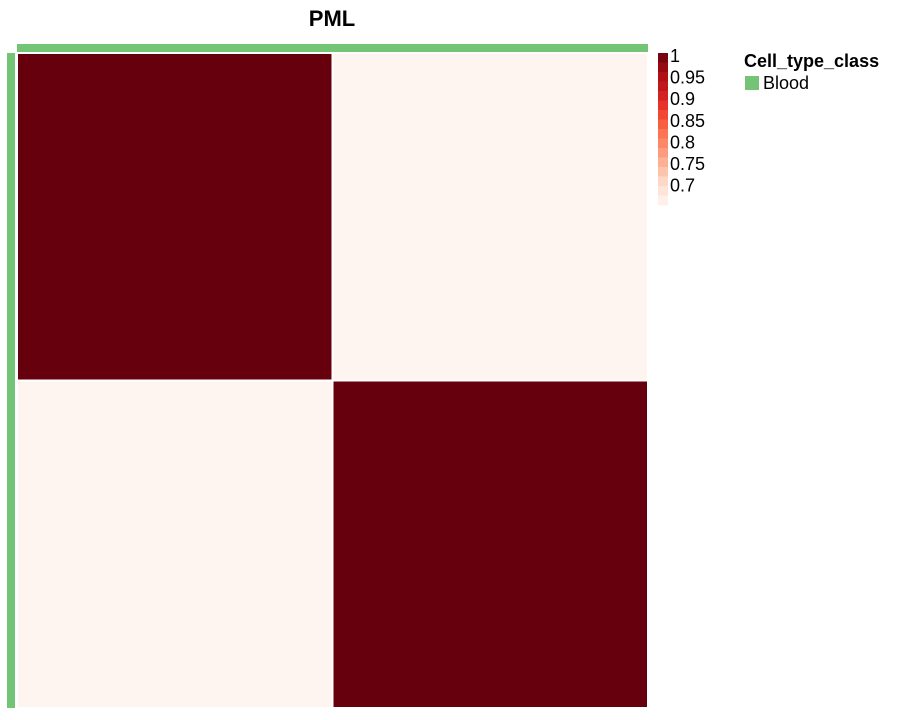 This screenshot has height=720, width=900. Describe the element at coordinates (687, 121) in the screenshot. I see `colorbar-tick-label: 0.85` at that location.